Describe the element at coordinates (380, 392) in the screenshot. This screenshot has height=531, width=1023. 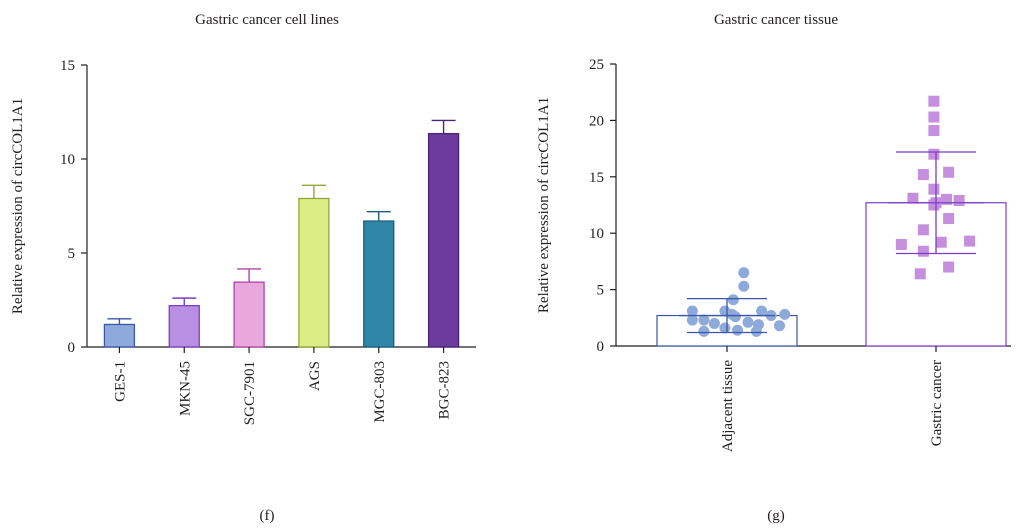
I see `x-tick-label: MGC-803` at that location.